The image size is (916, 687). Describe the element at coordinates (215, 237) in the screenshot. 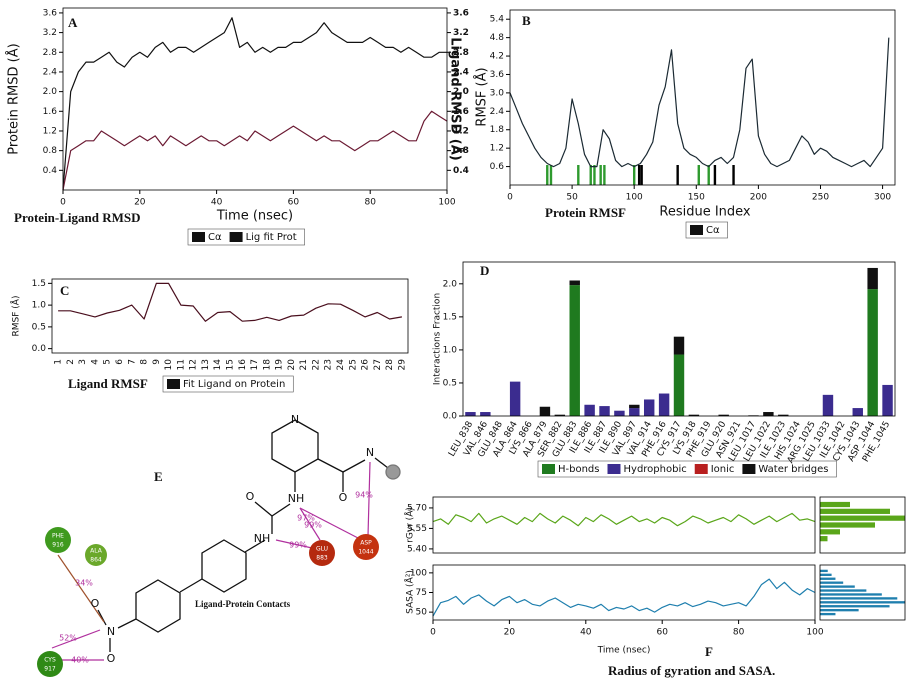

I see `legend-label: Cα` at that location.